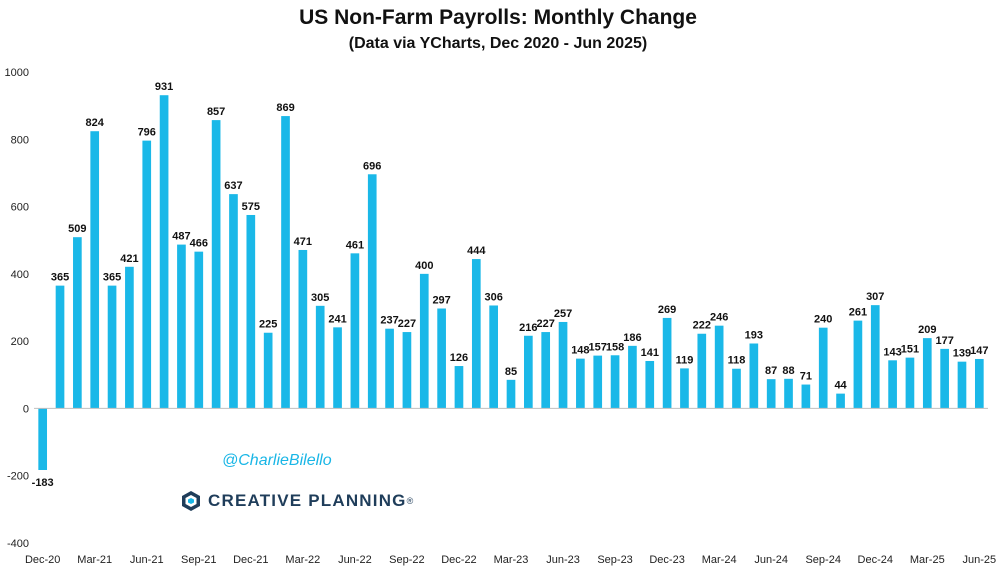  Describe the element at coordinates (493, 297) in the screenshot. I see `data-label-Feb-23: 306` at that location.